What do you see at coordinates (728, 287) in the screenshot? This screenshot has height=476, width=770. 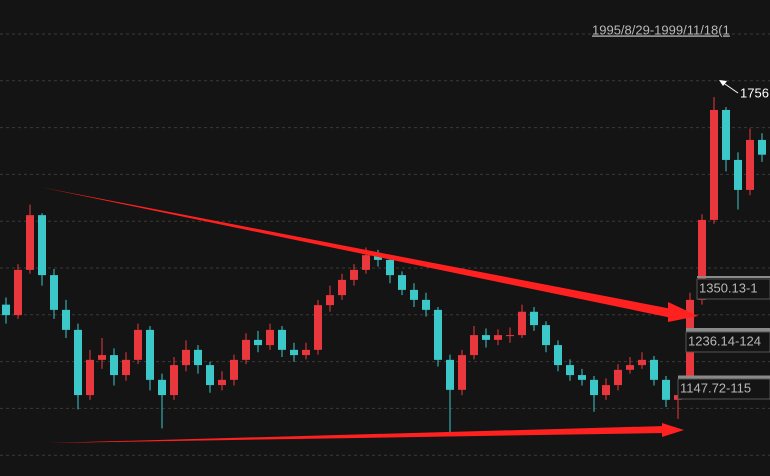 I see `range-label: 1350.13-1` at bounding box center [728, 287].